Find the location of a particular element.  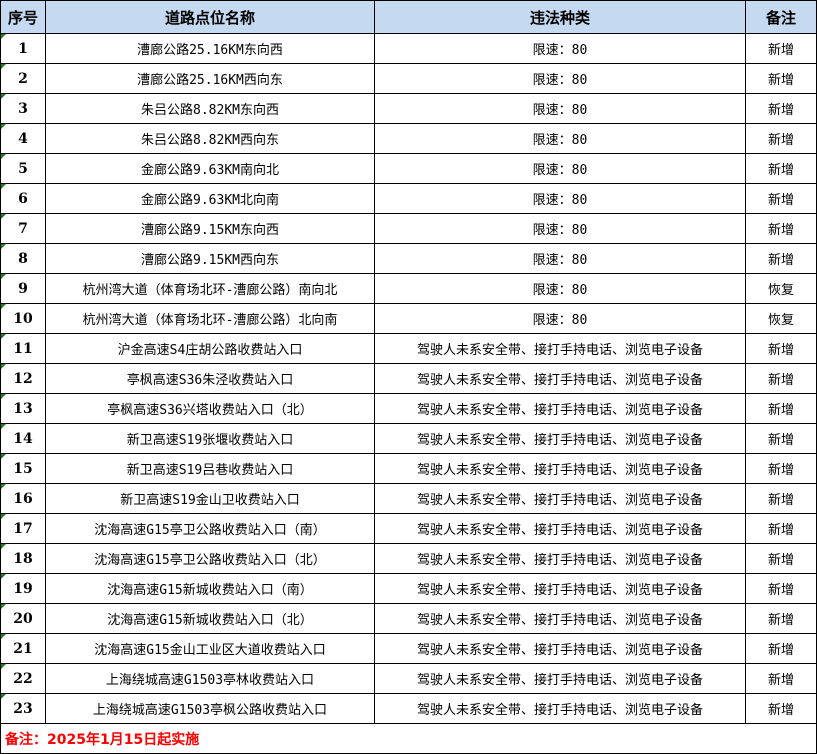

table-row: 15 新卫高速S19吕巷收费站入口 驾驶人未系安全带、接打手持电话、浏览电子设备 新增 is located at coordinates (408, 468).